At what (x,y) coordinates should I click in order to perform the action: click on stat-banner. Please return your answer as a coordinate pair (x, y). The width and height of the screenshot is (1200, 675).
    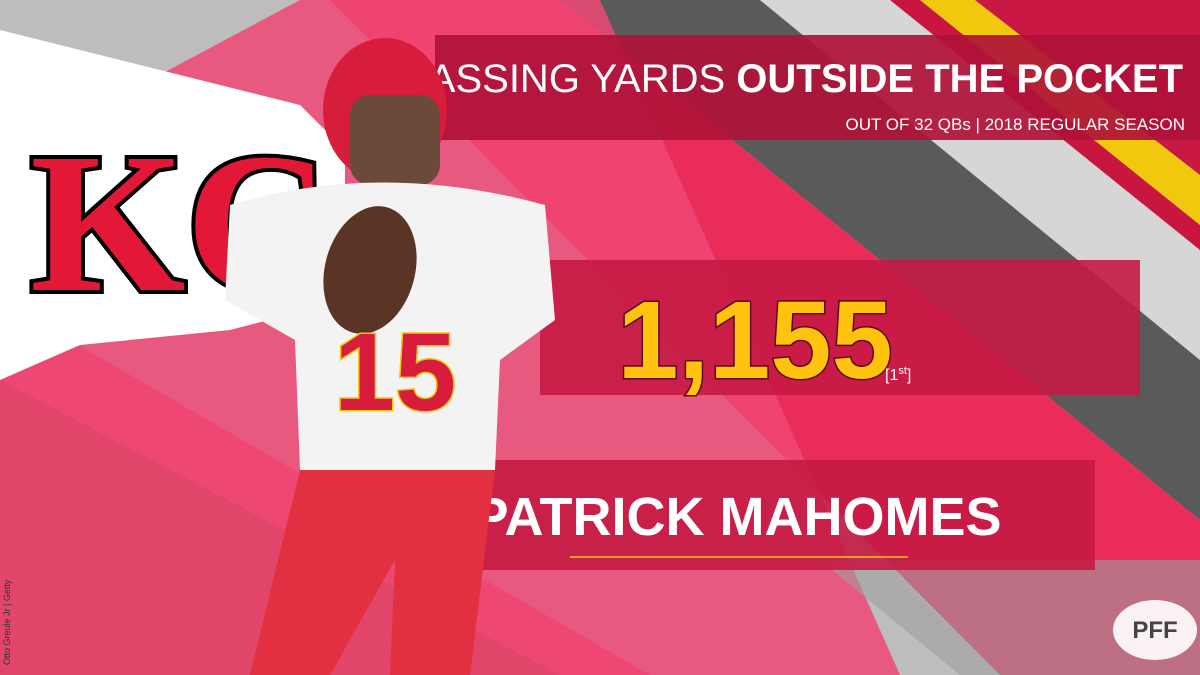
    Looking at the image, I should click on (840, 327).